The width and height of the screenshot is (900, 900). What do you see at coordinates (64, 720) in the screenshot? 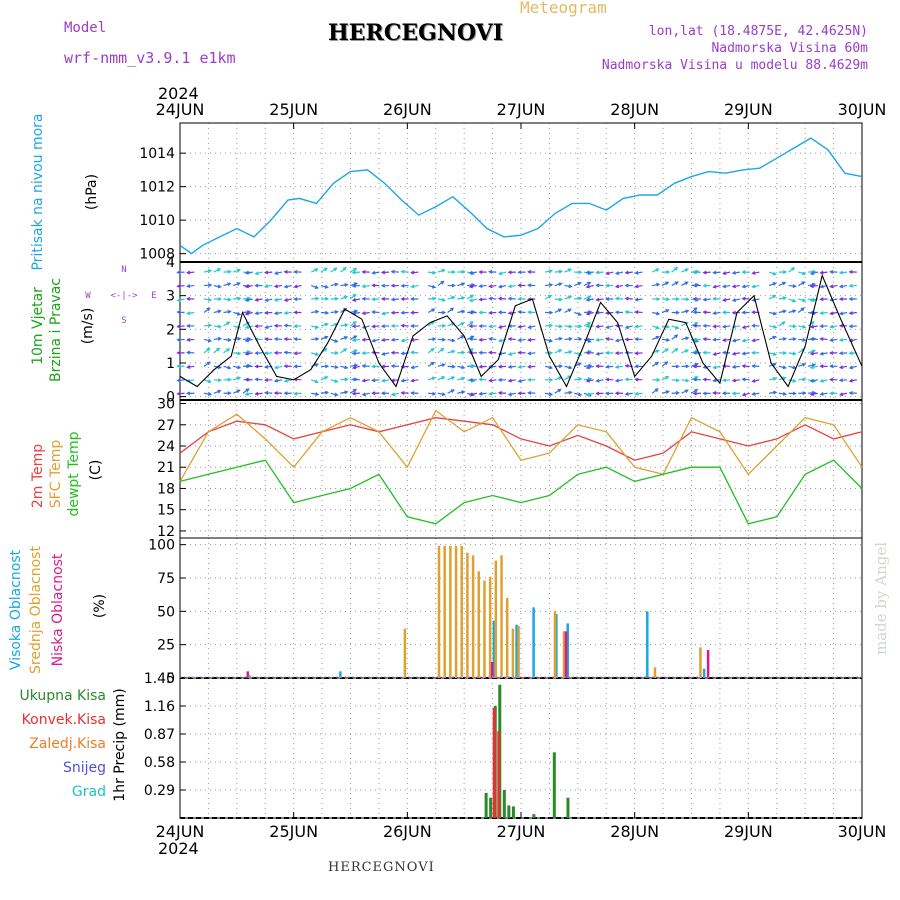
I see `precip-legend-item: Konvek.Kisa` at bounding box center [64, 720].